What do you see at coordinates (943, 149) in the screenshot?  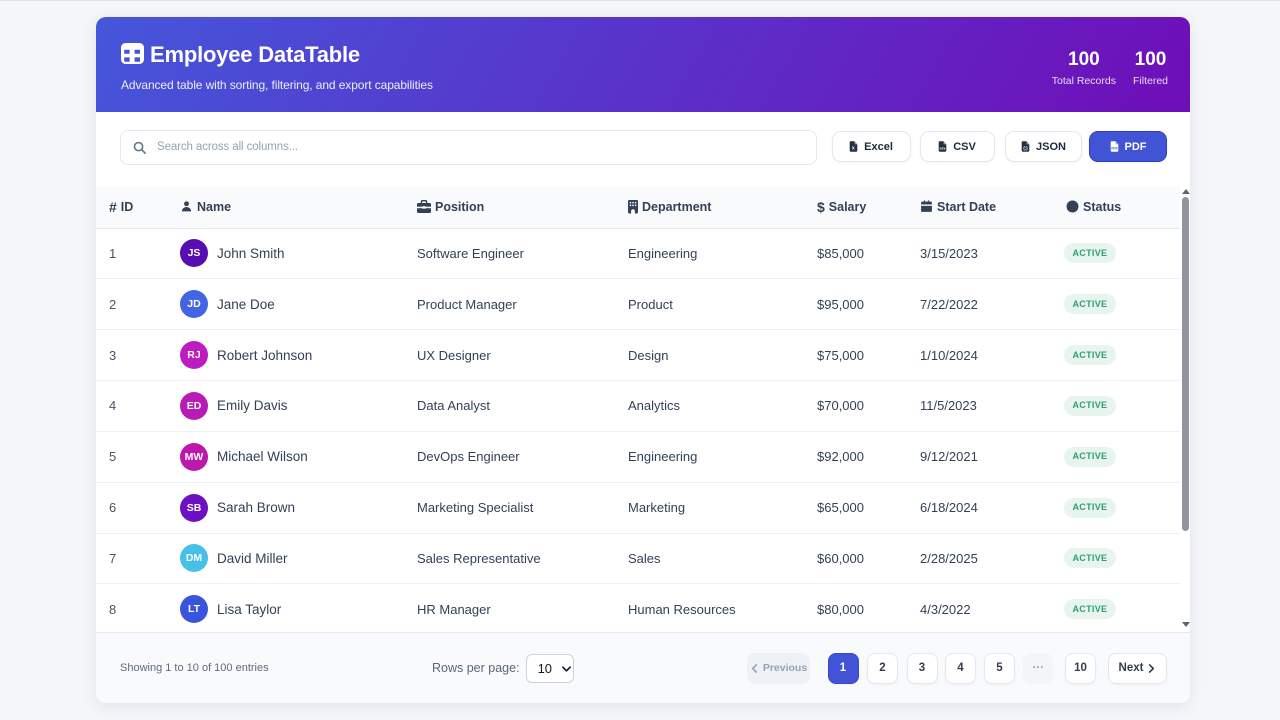 I see `svg-text: csv` at bounding box center [943, 149].